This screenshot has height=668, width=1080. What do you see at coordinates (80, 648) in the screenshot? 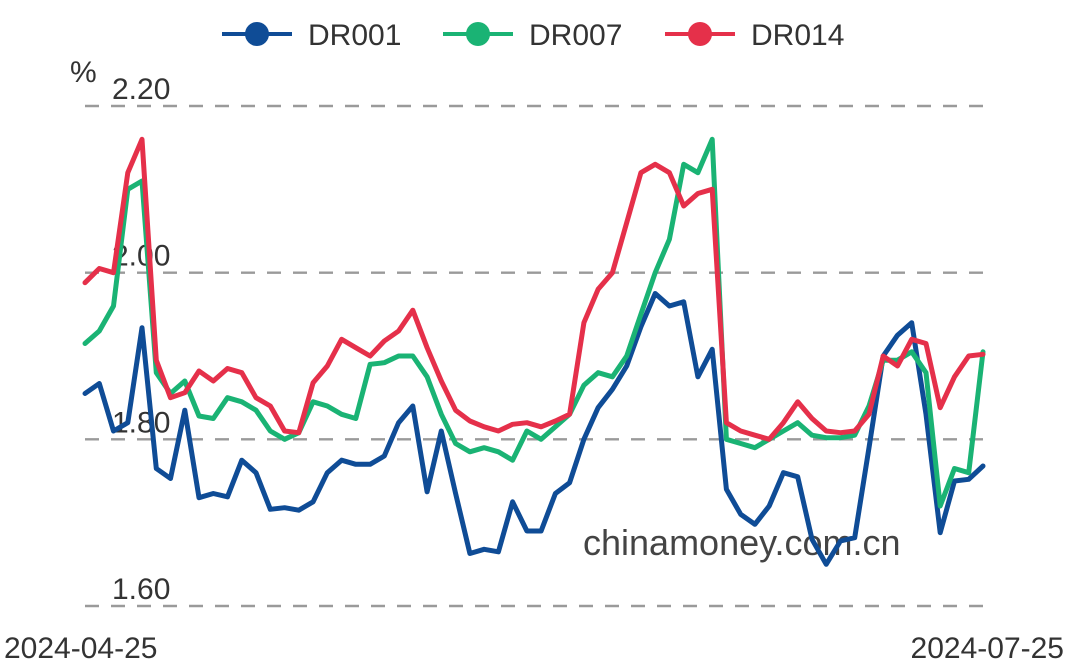
I see `x-axis-start-label: 2024-04-25` at bounding box center [80, 648].